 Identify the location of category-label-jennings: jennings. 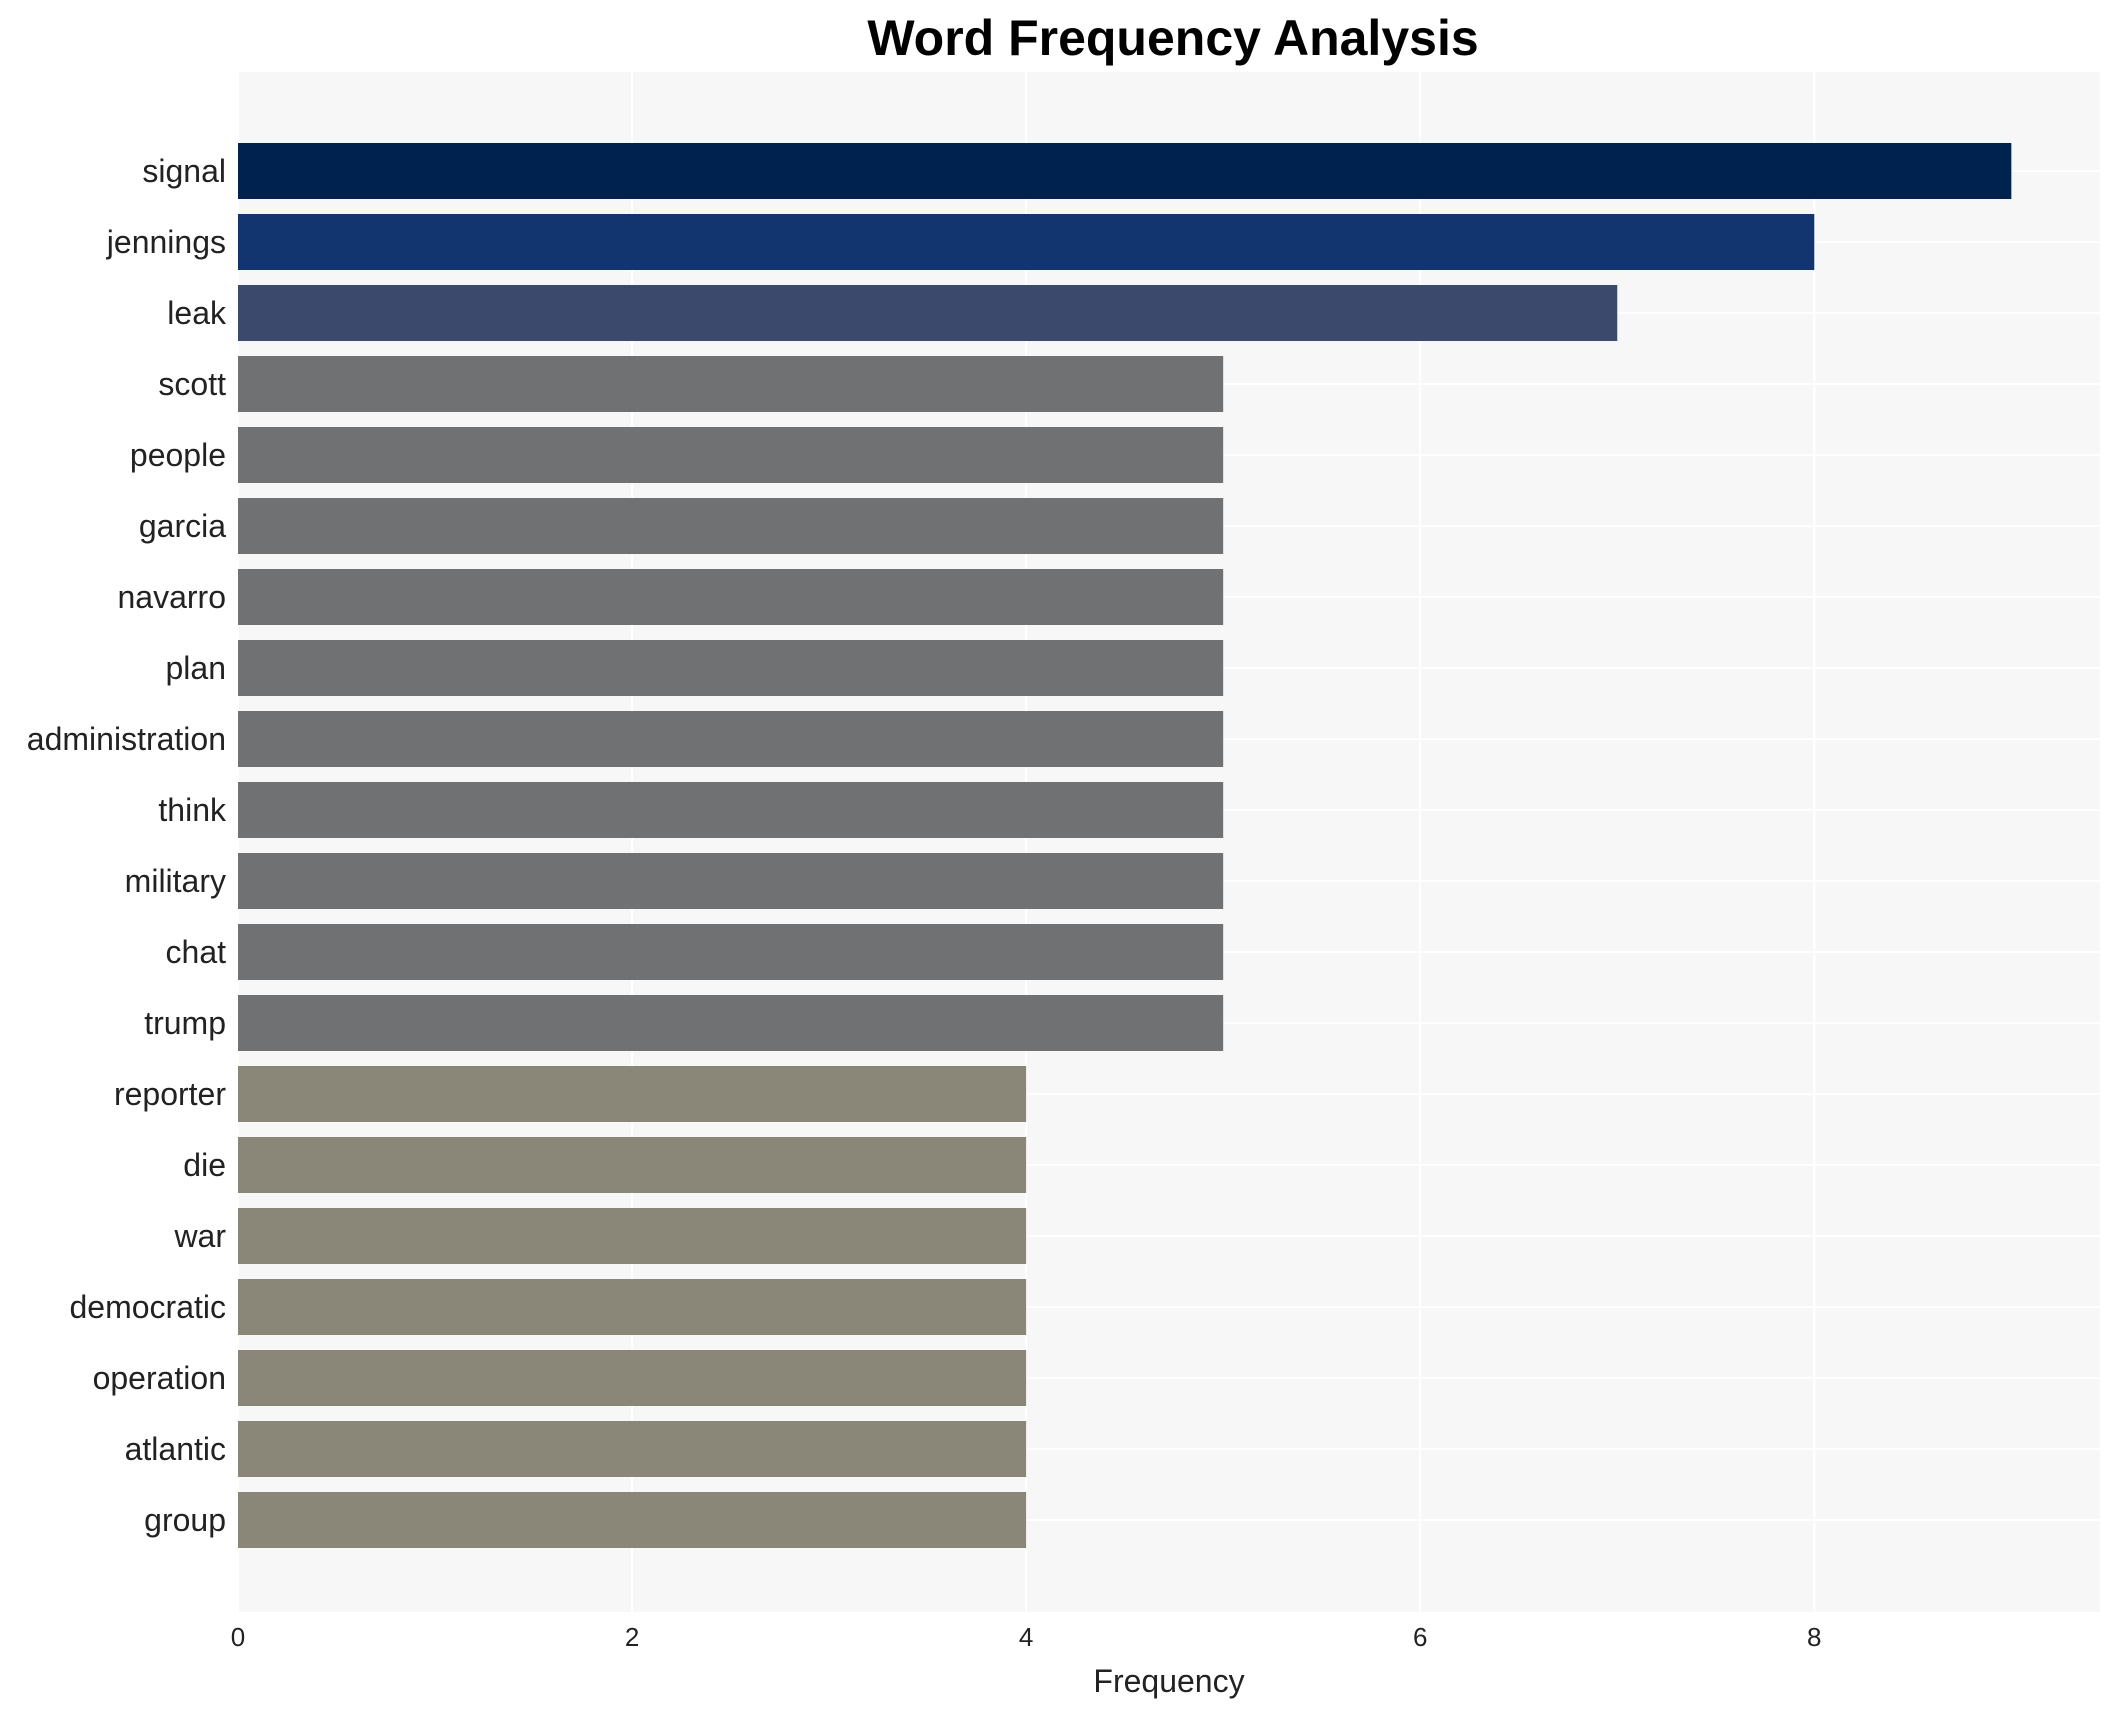
(166, 242).